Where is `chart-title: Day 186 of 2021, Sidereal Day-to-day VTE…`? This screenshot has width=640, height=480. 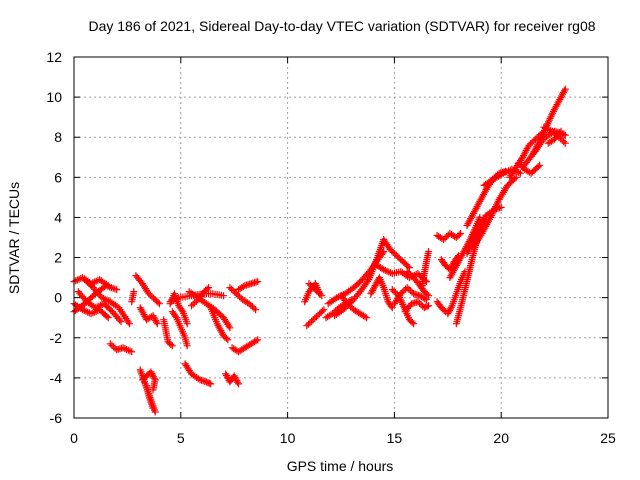
chart-title: Day 186 of 2021, Sidereal Day-to-day VTE… is located at coordinates (341, 26).